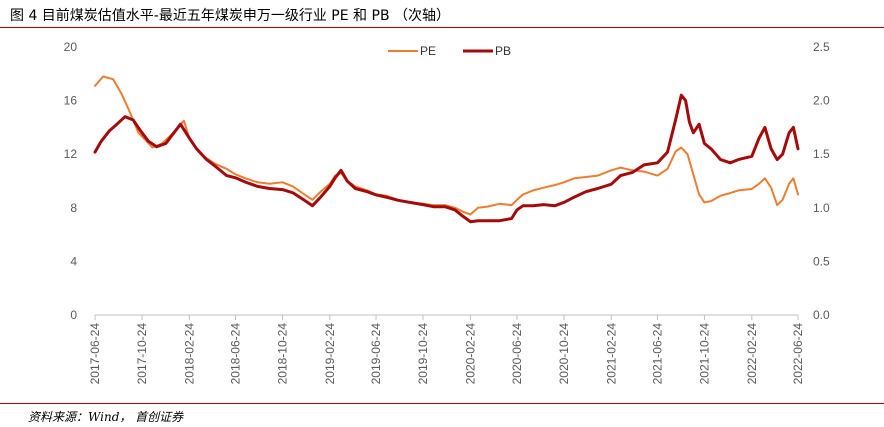  What do you see at coordinates (517, 354) in the screenshot?
I see `x-tick-label: 2020-06-24` at bounding box center [517, 354].